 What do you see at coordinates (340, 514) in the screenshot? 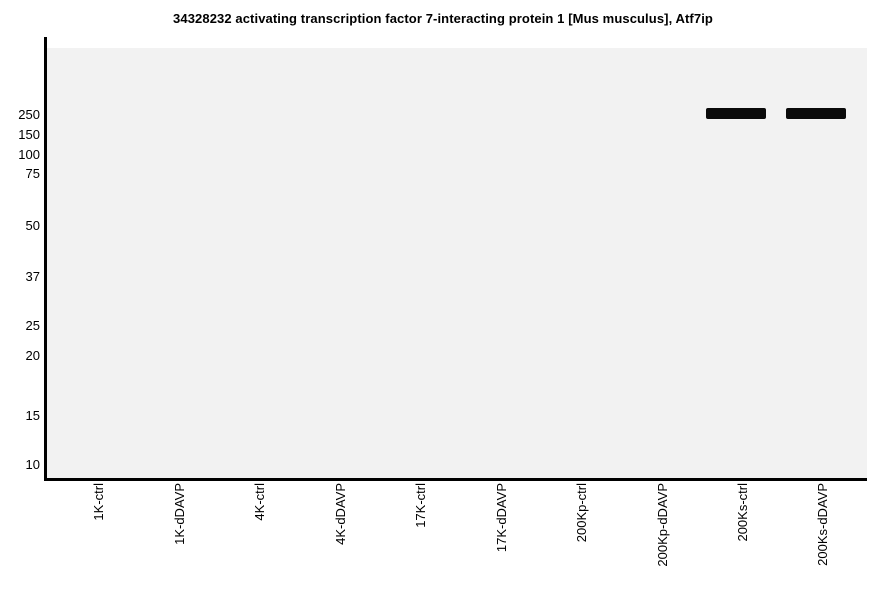
I see `x-tick-label-4K-dDAVP: 4K-dDAVP` at bounding box center [340, 514].